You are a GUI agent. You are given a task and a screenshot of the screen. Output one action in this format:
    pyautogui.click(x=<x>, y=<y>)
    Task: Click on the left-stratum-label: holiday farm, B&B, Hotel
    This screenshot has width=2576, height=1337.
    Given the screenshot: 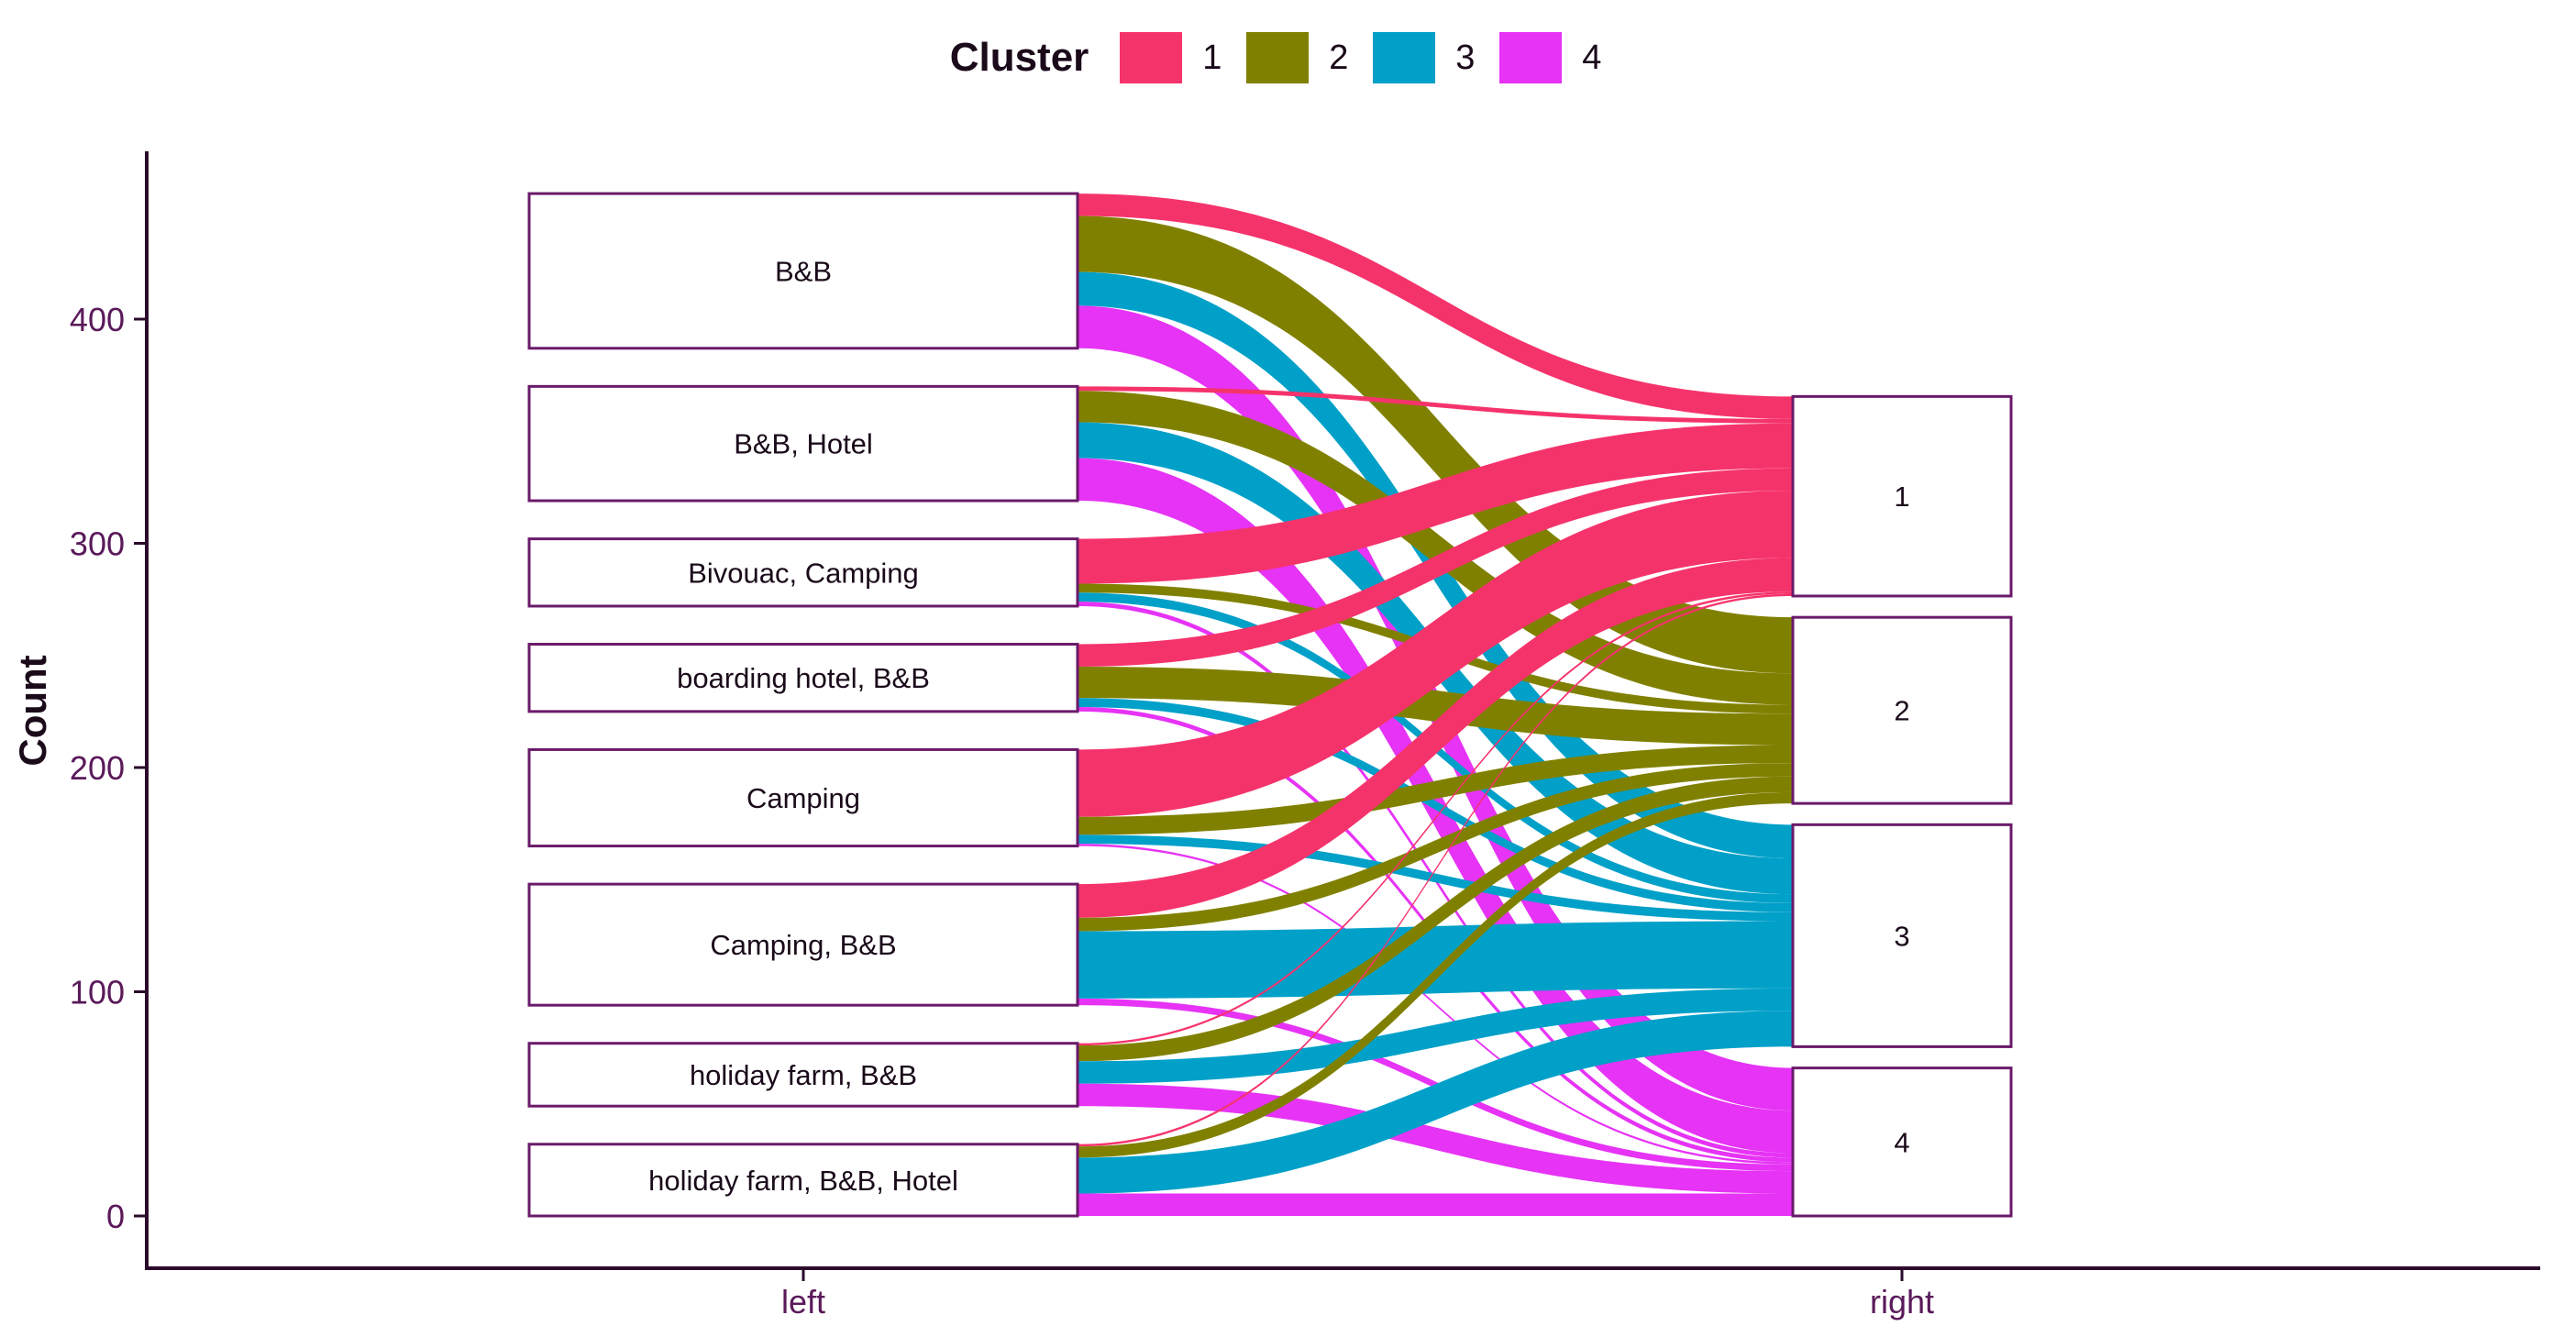 What is the action you would take?
    pyautogui.click(x=803, y=1181)
    